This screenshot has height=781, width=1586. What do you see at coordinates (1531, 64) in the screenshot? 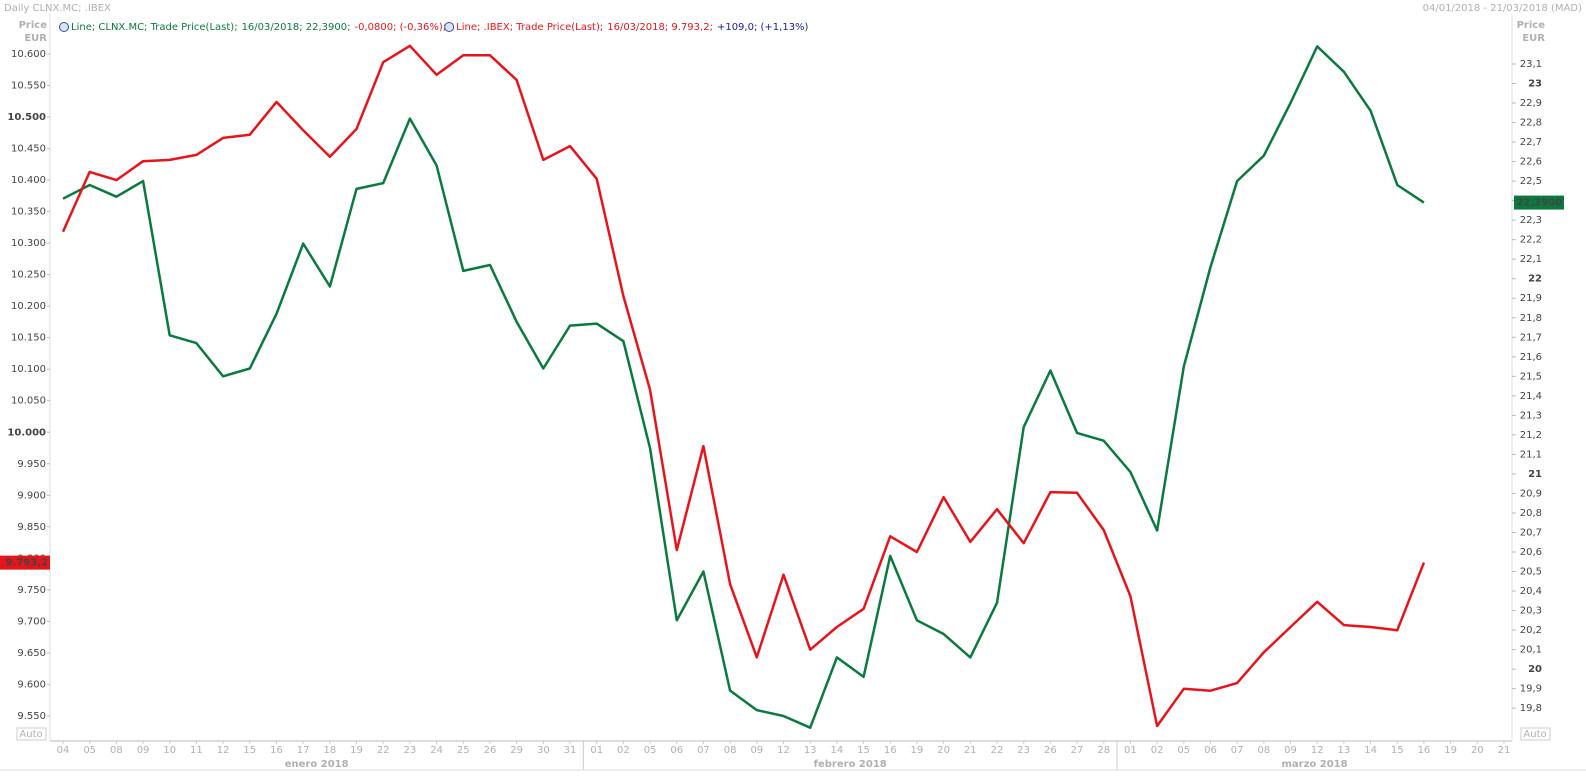
I see `y2-tick-label: 23,1` at bounding box center [1531, 64].